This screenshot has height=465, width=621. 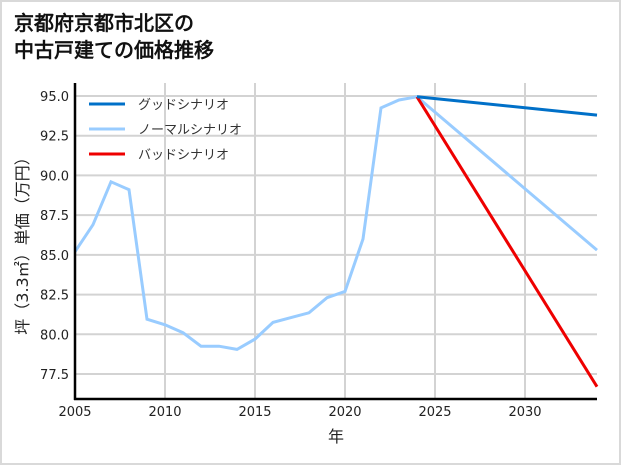 What do you see at coordinates (54, 137) in the screenshot?
I see `y-tick-label: 92.5` at bounding box center [54, 137].